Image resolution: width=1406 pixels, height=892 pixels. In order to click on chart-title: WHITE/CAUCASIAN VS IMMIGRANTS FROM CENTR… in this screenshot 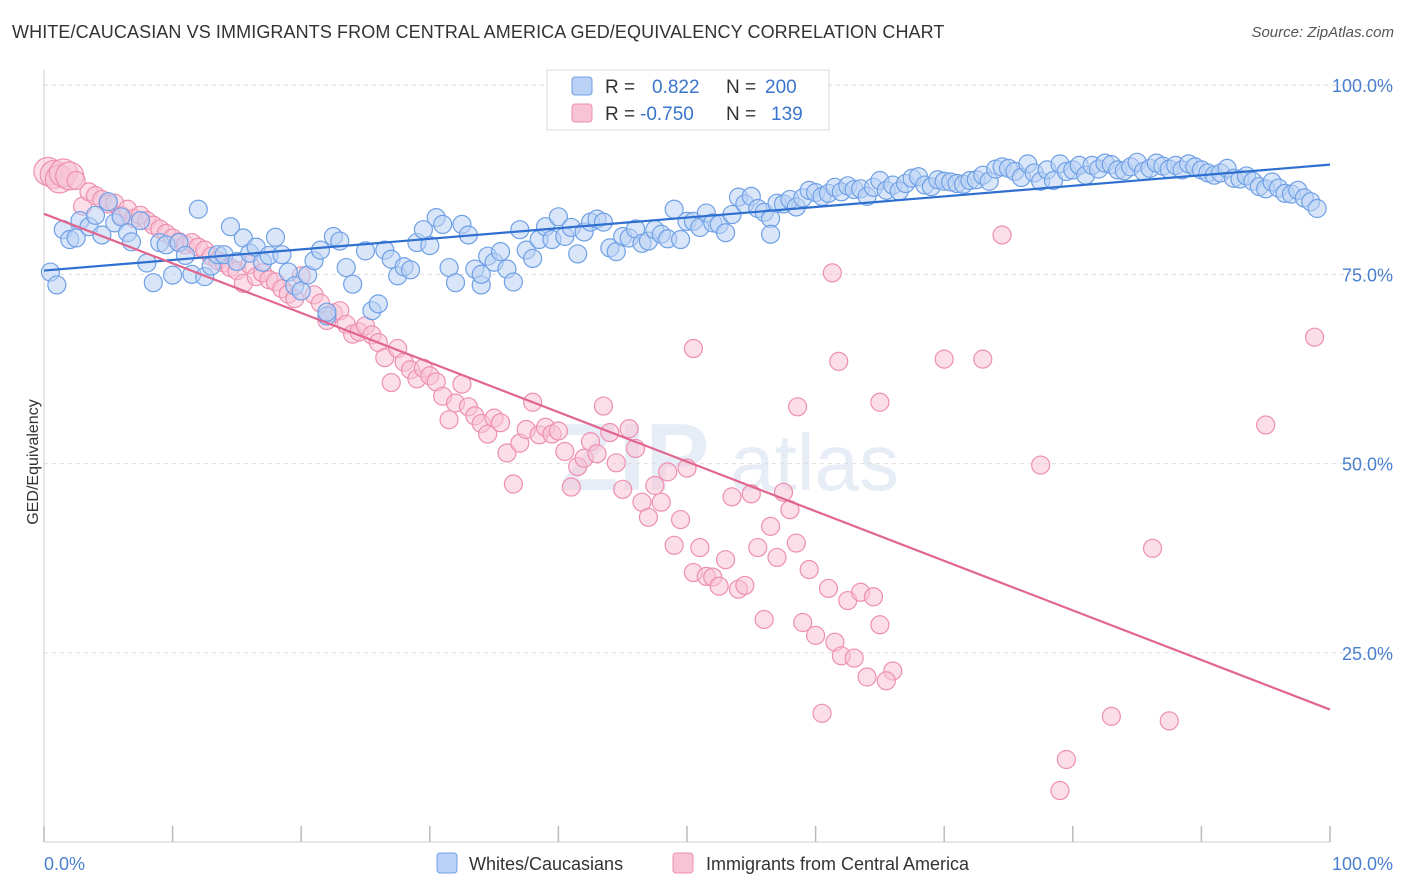, I will do `click(478, 32)`.